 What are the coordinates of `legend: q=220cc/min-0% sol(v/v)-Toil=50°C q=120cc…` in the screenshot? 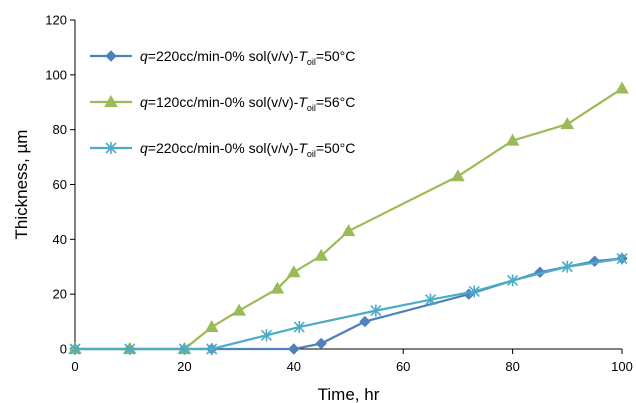 It's located at (222, 103).